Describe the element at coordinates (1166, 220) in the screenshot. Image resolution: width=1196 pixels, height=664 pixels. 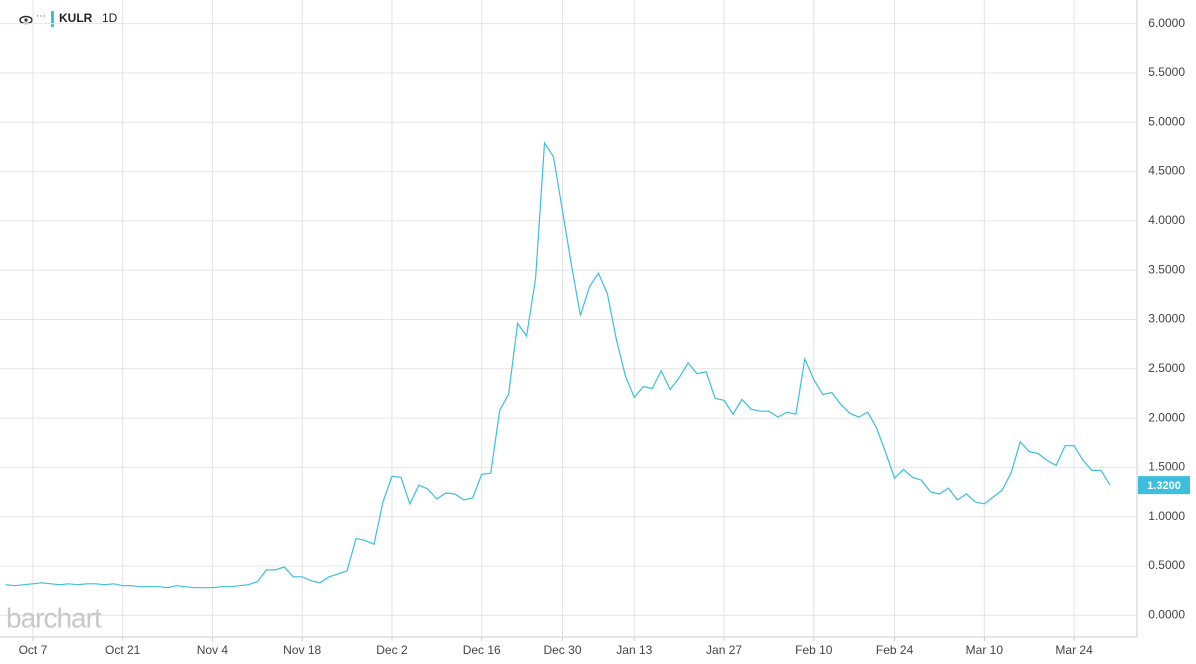
I see `y-tick-label: 4.0000` at that location.